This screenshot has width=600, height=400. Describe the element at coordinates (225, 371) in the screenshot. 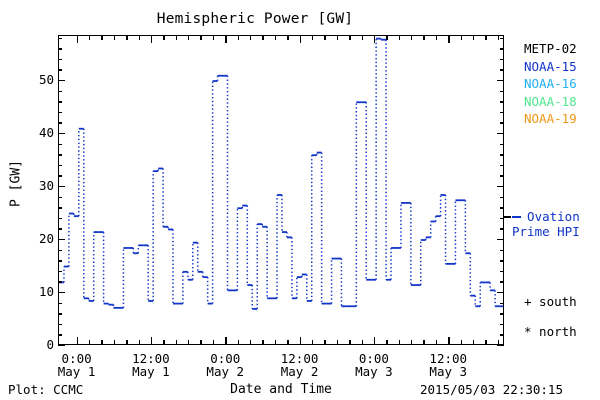

I see `x-tick-date: May 2` at that location.